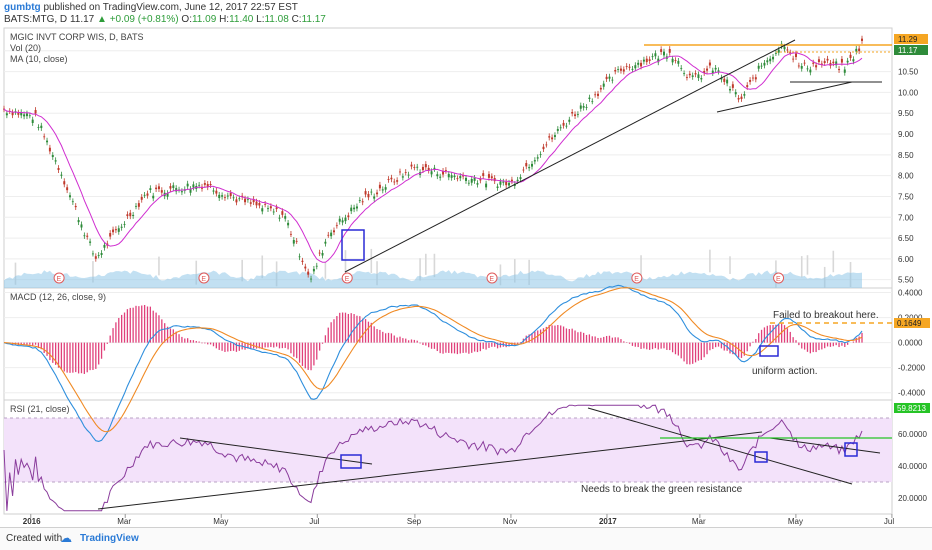  What do you see at coordinates (25, 48) in the screenshot?
I see `volume-label: Vol (20)` at bounding box center [25, 48].